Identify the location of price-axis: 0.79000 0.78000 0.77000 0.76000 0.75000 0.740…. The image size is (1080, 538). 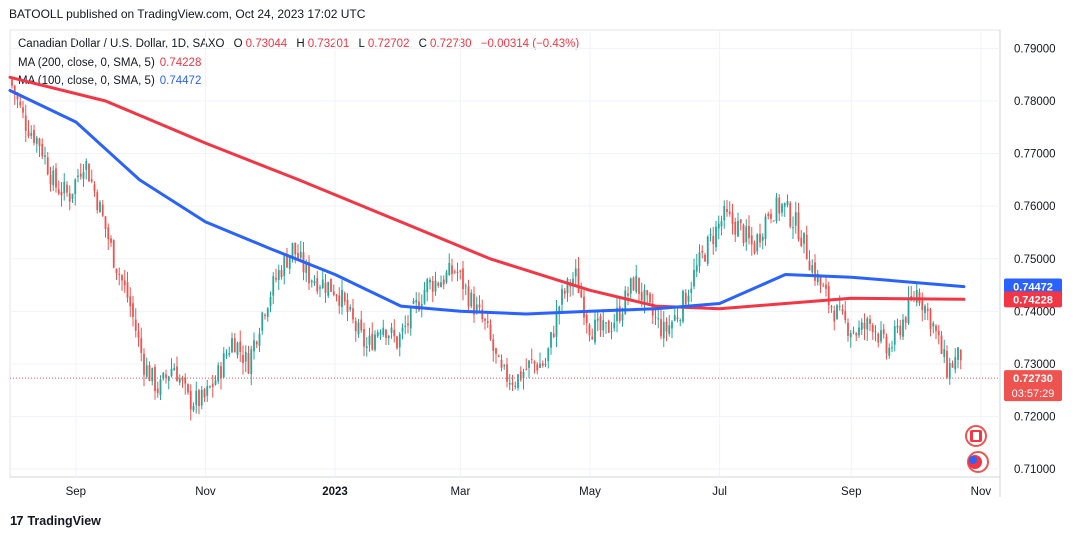
(1035, 259).